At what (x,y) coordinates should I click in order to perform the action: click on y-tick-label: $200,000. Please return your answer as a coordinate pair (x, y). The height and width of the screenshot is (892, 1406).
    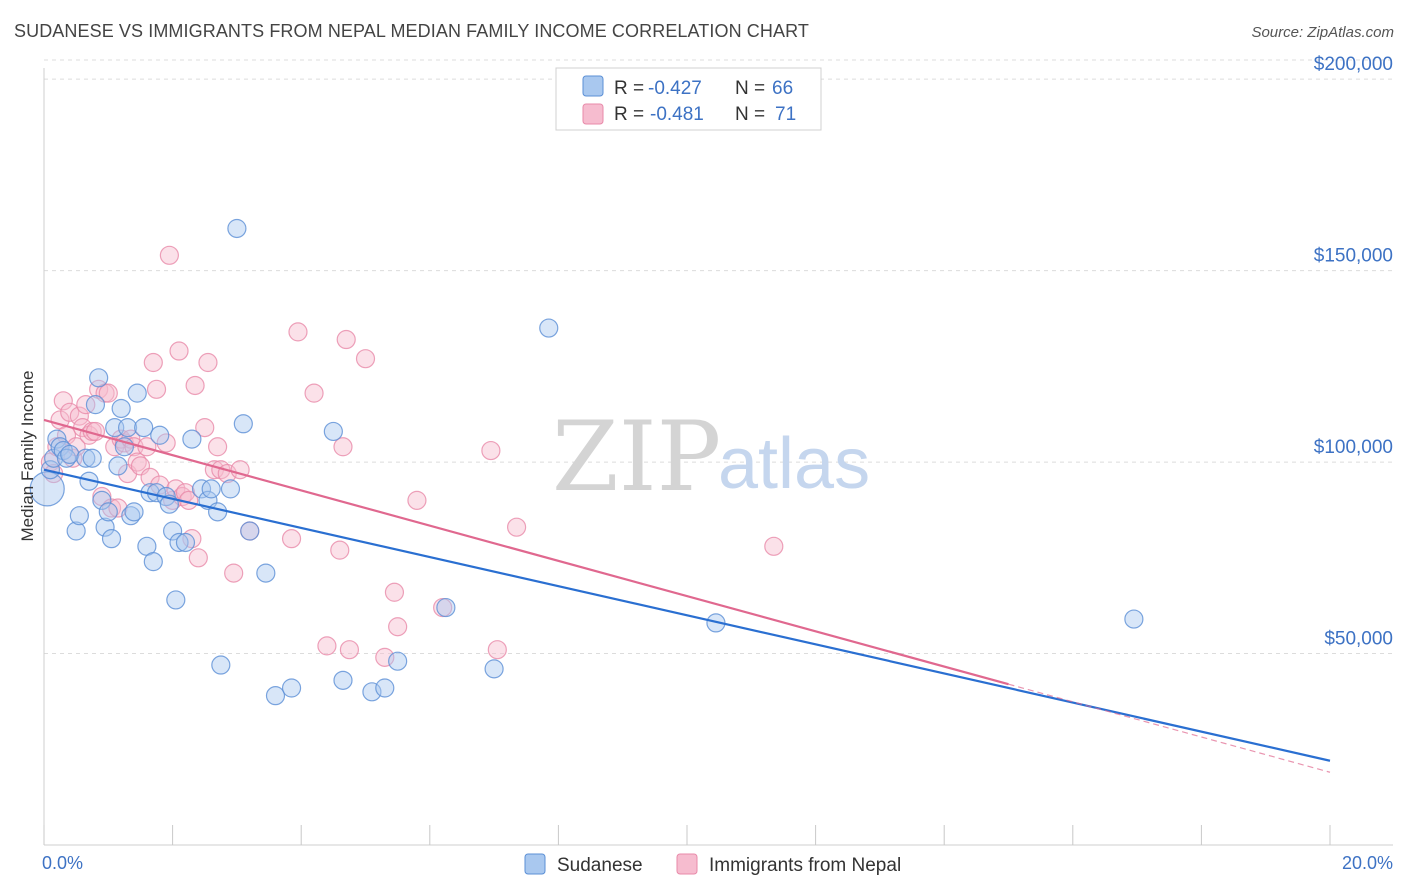
    Looking at the image, I should click on (1353, 64).